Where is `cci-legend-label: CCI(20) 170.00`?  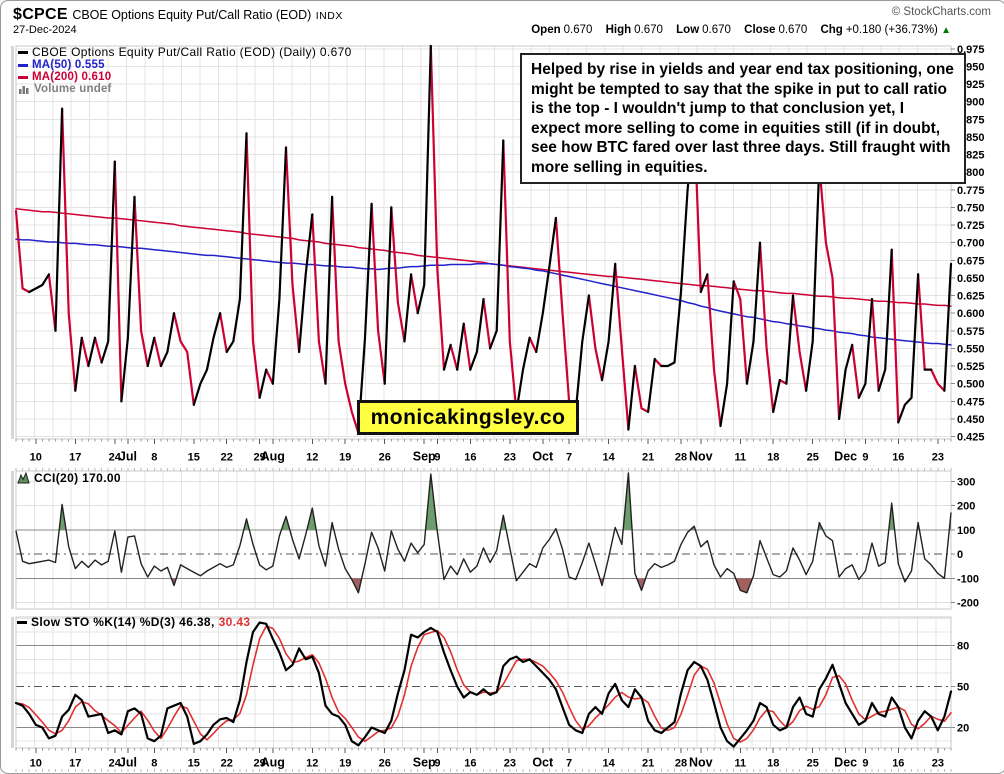 cci-legend-label: CCI(20) 170.00 is located at coordinates (77, 478).